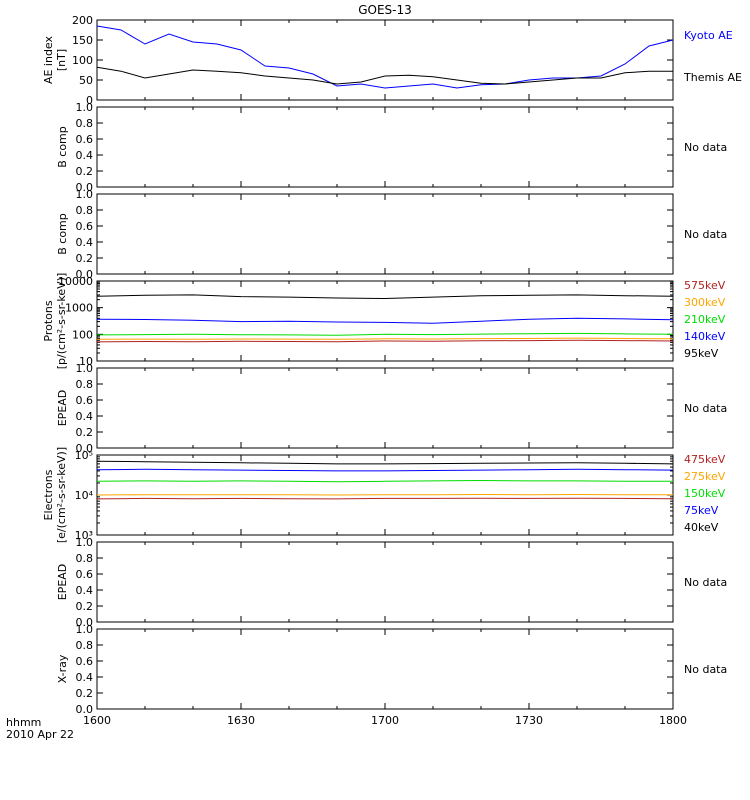 The image size is (750, 800). Describe the element at coordinates (701, 510) in the screenshot. I see `legend-electrons-3: 75keV` at that location.